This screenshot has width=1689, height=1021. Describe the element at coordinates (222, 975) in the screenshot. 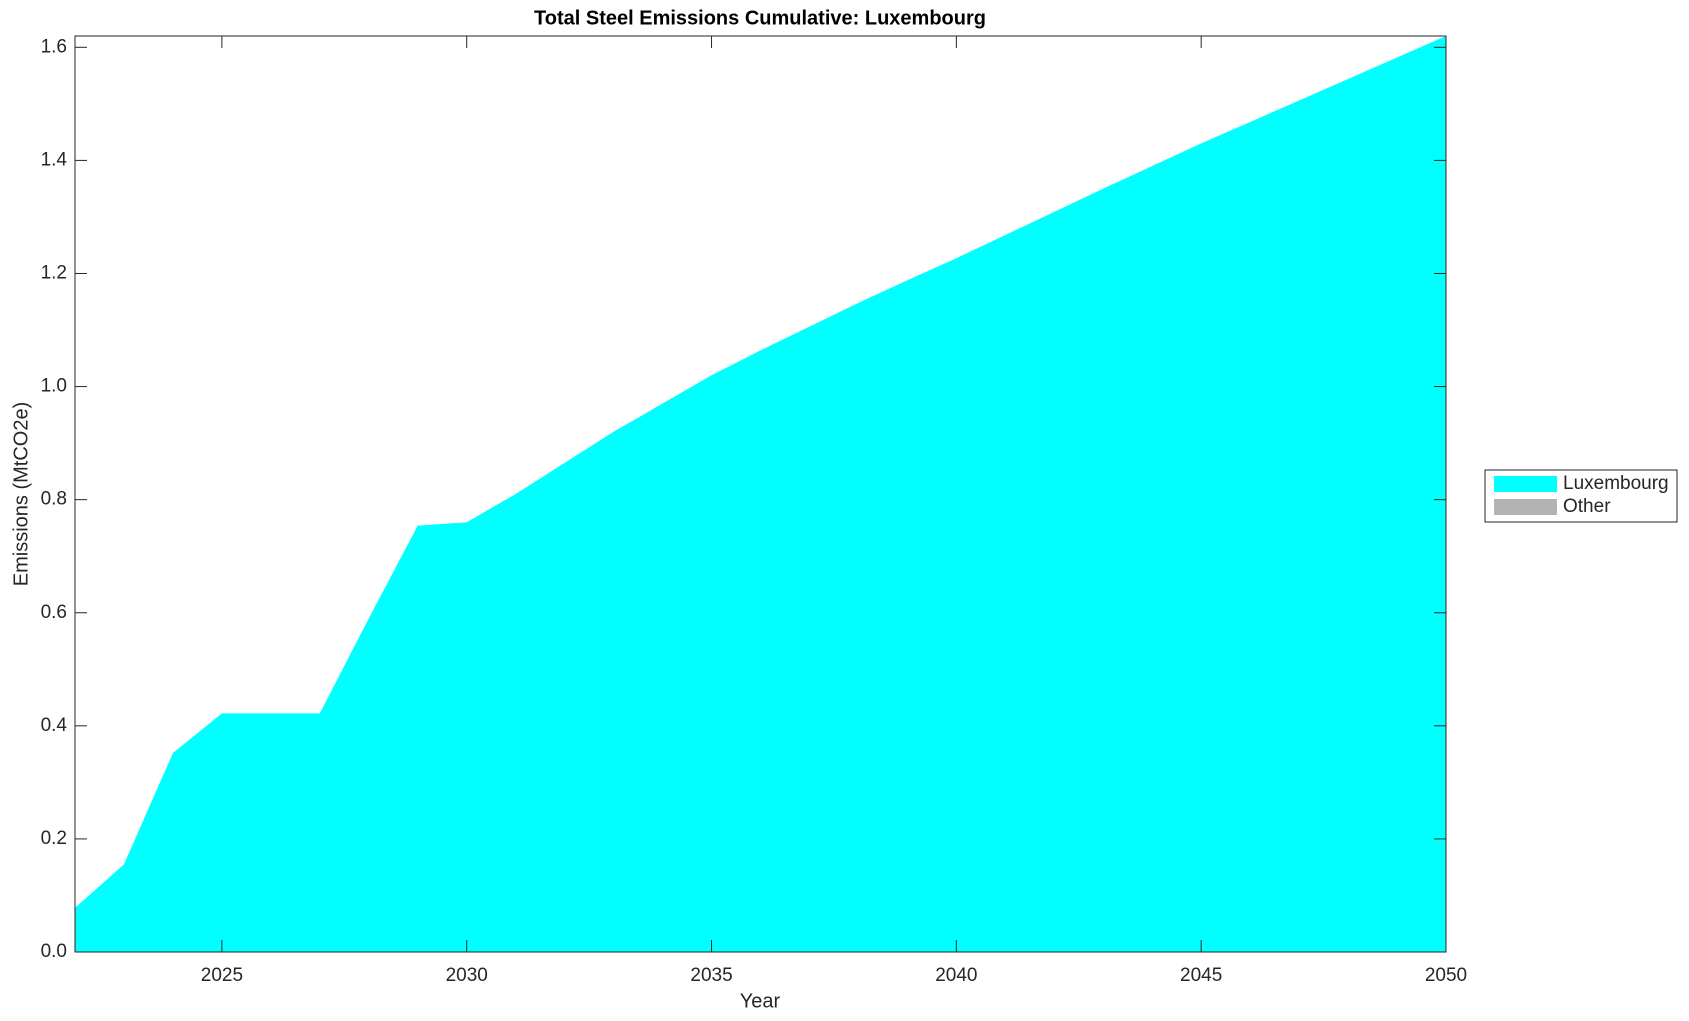

I see `x-tick-label: 2025` at that location.